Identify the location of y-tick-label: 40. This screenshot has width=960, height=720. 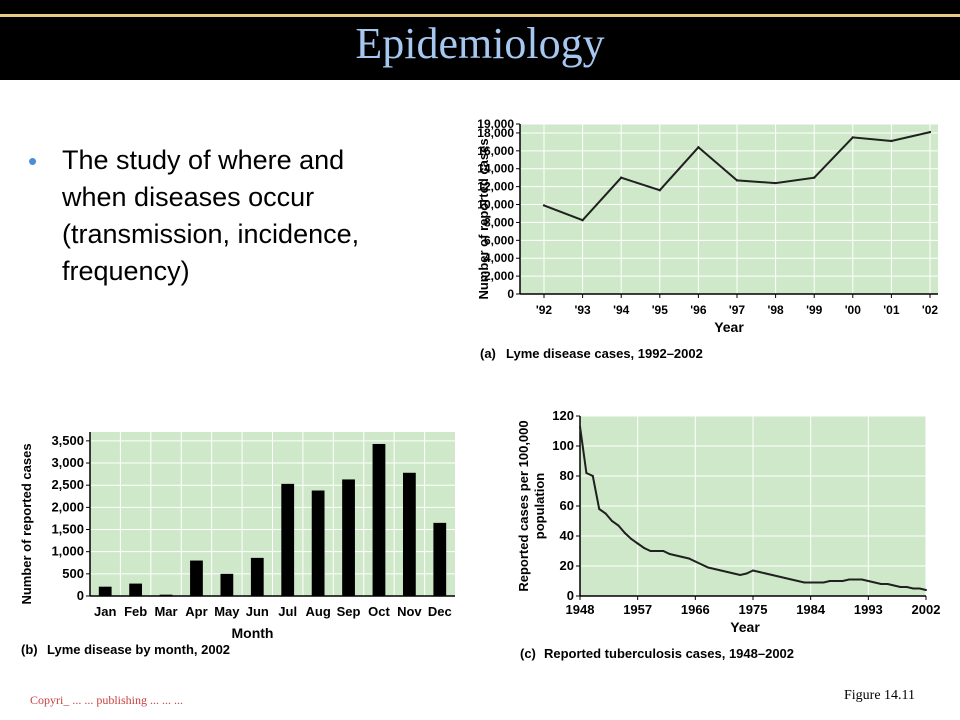
(567, 535).